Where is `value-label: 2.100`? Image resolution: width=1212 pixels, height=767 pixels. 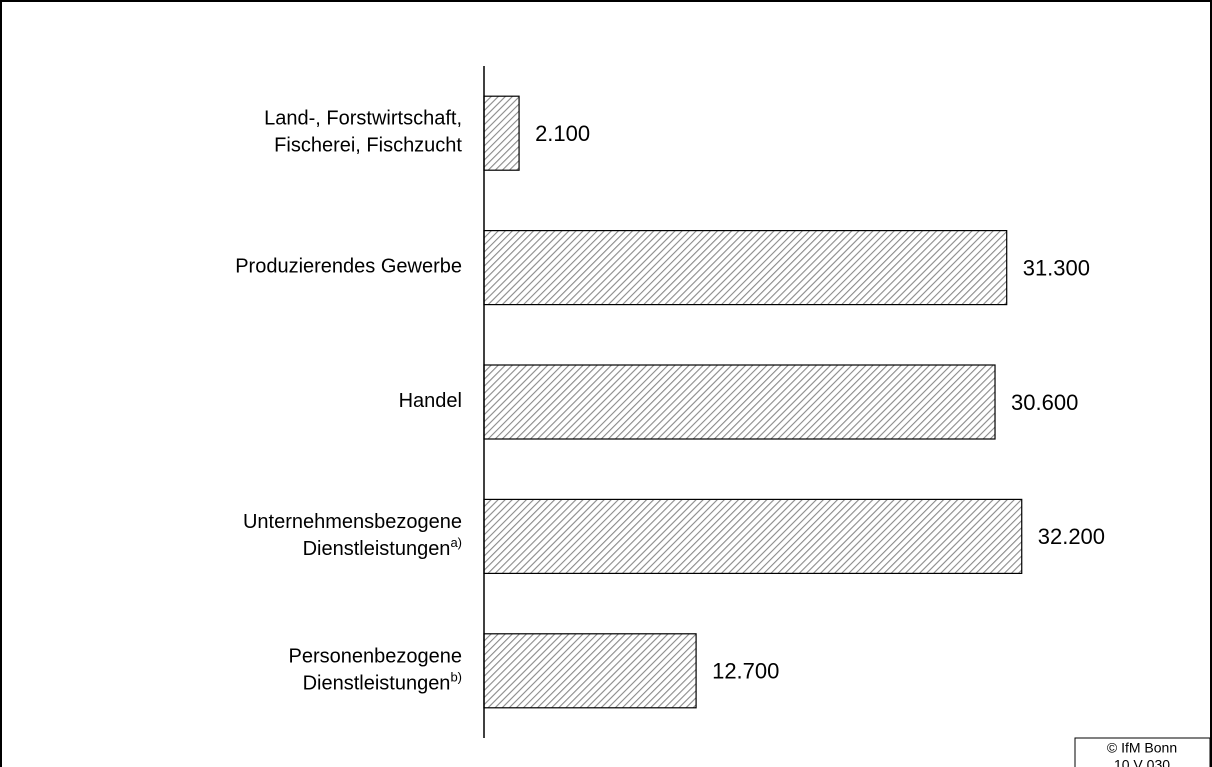 value-label: 2.100 is located at coordinates (562, 133).